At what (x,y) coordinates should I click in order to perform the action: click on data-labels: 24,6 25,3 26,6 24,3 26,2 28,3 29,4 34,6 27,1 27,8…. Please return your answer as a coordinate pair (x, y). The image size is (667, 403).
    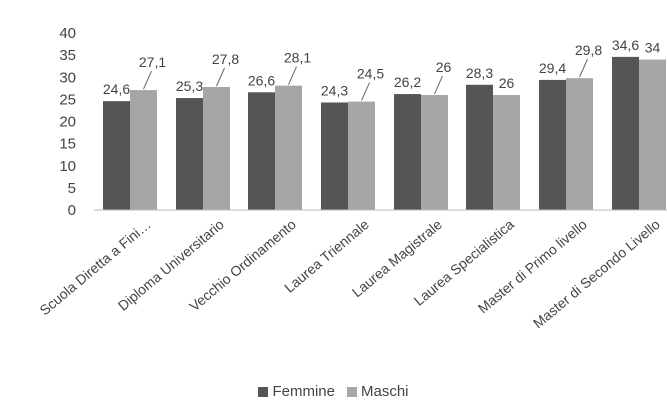
    Looking at the image, I should click on (382, 69).